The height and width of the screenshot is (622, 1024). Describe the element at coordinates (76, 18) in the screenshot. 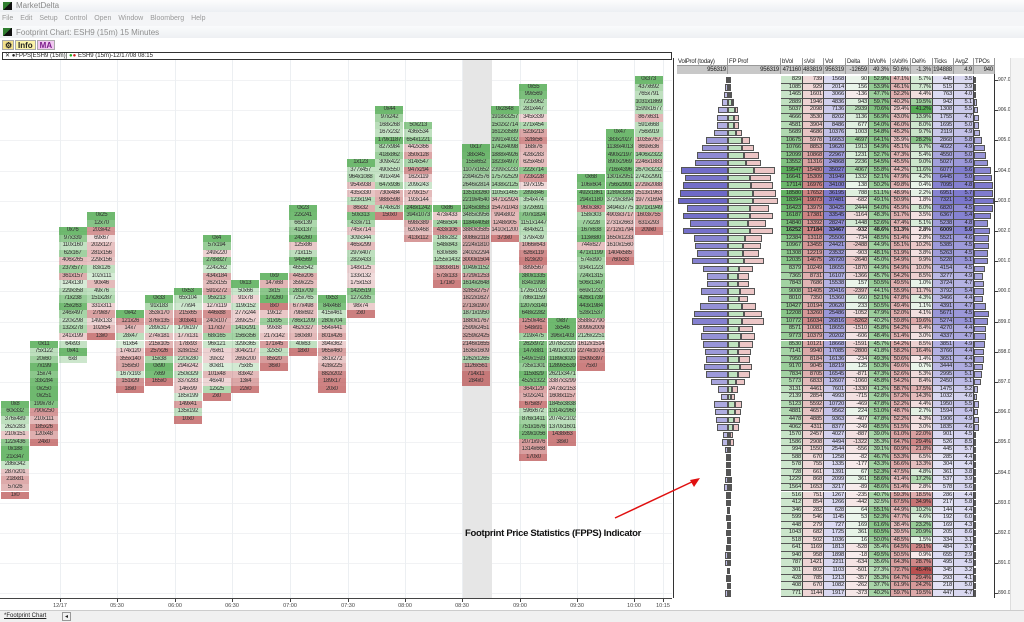

I see `menu-control: Control` at that location.